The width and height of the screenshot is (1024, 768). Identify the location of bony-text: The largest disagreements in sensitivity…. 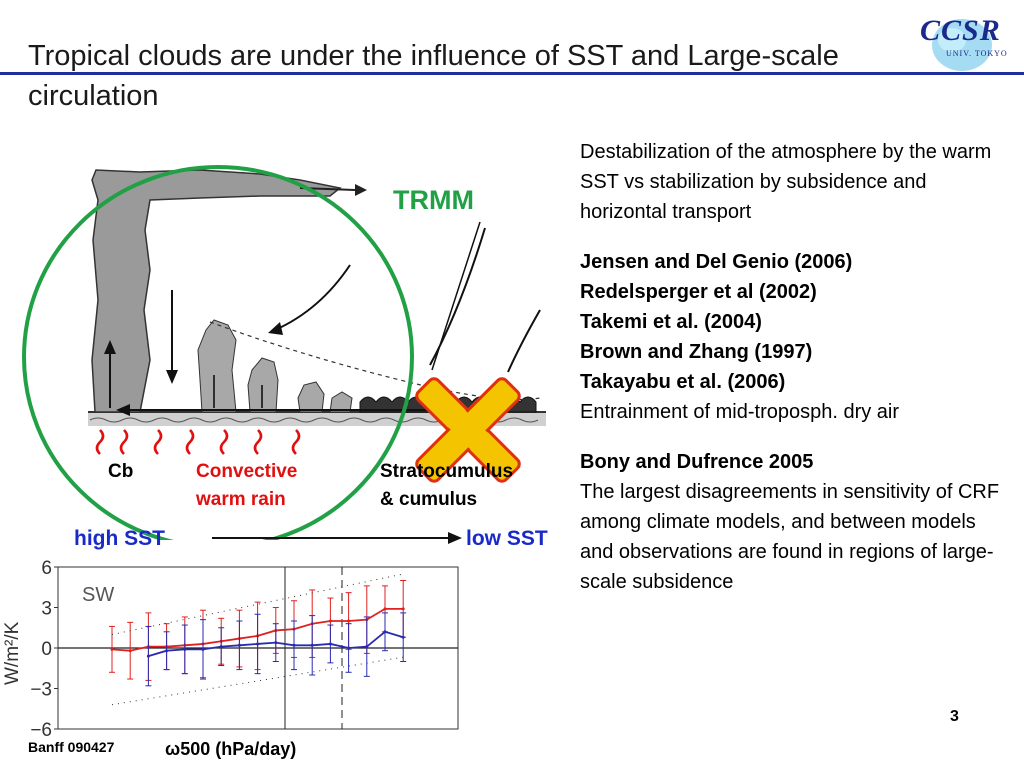
(790, 537).